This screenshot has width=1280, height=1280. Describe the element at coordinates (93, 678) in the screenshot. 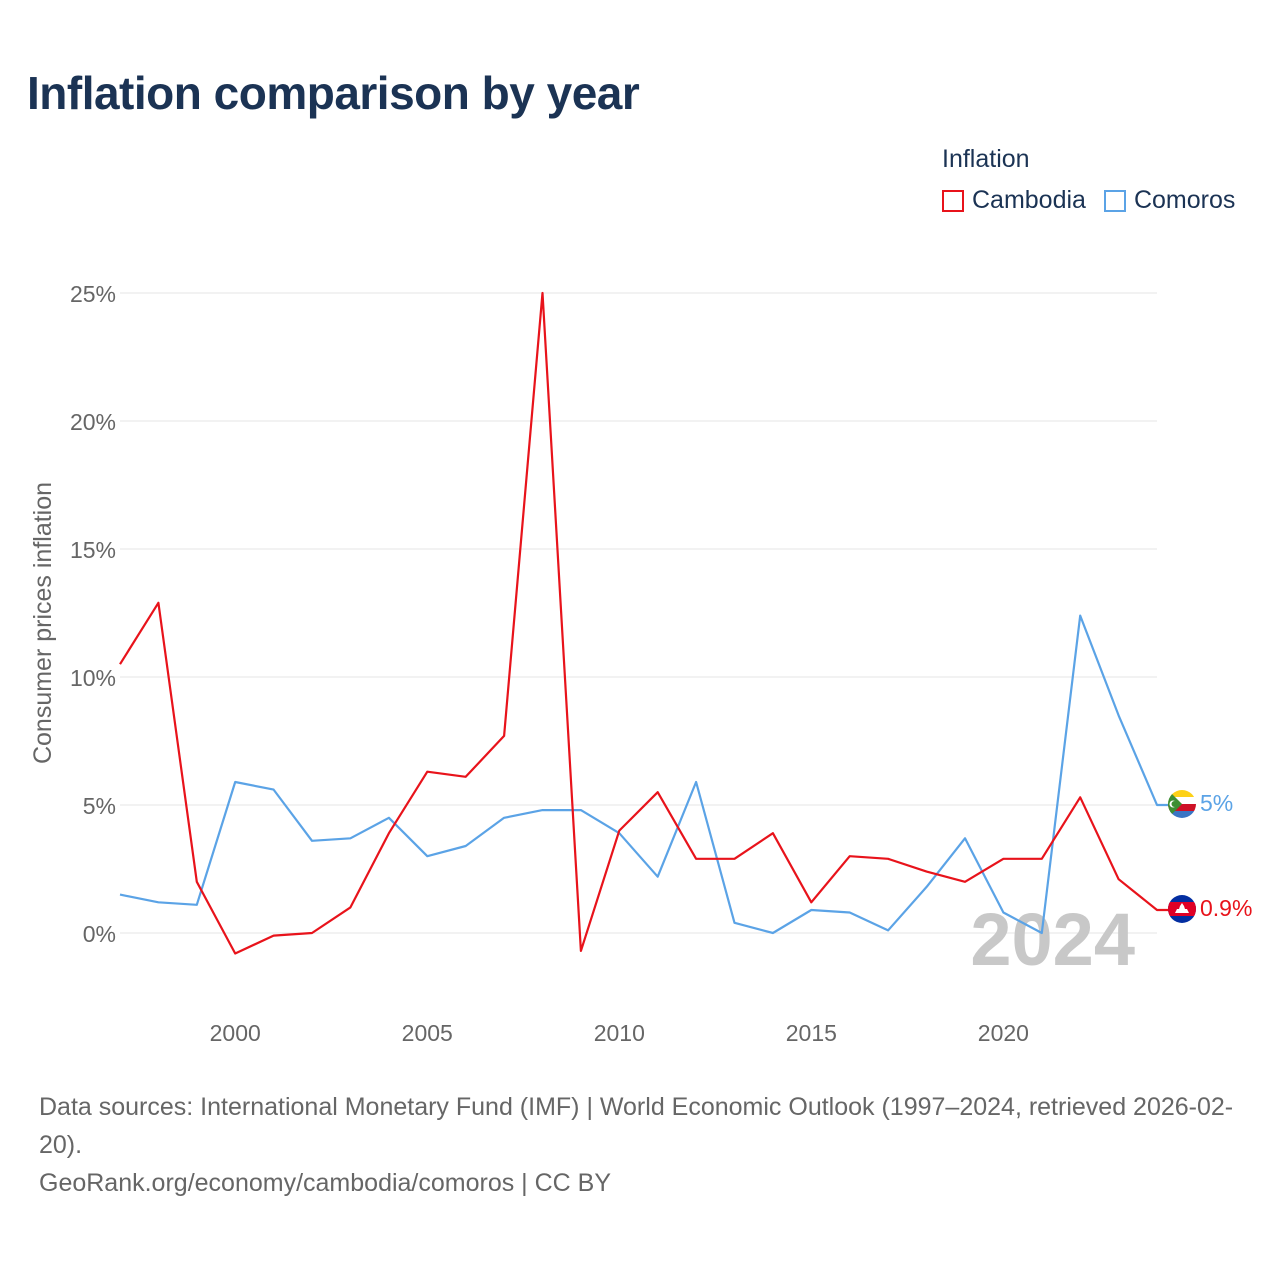

I see `y-tick-label: 10%` at that location.